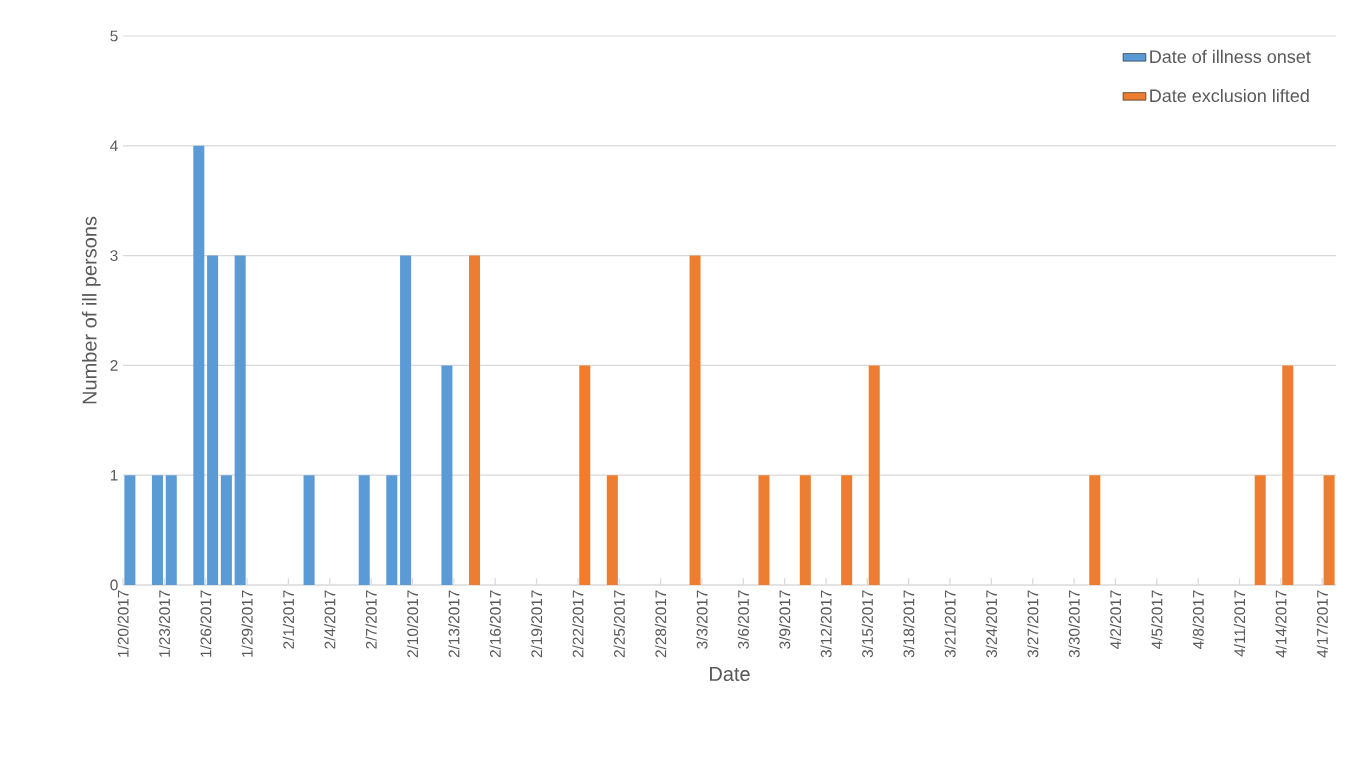 This screenshot has height=776, width=1371. Describe the element at coordinates (1230, 56) in the screenshot. I see `legend-label: Date of illness onset` at that location.